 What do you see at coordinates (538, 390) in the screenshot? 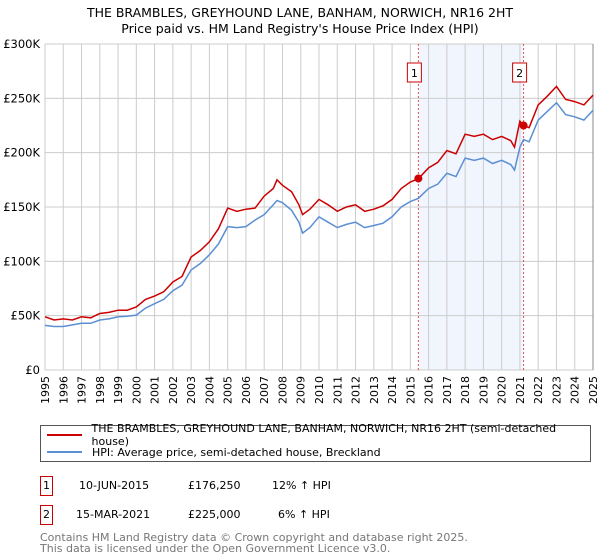
I see `x-tick-label: 2022` at bounding box center [538, 390].